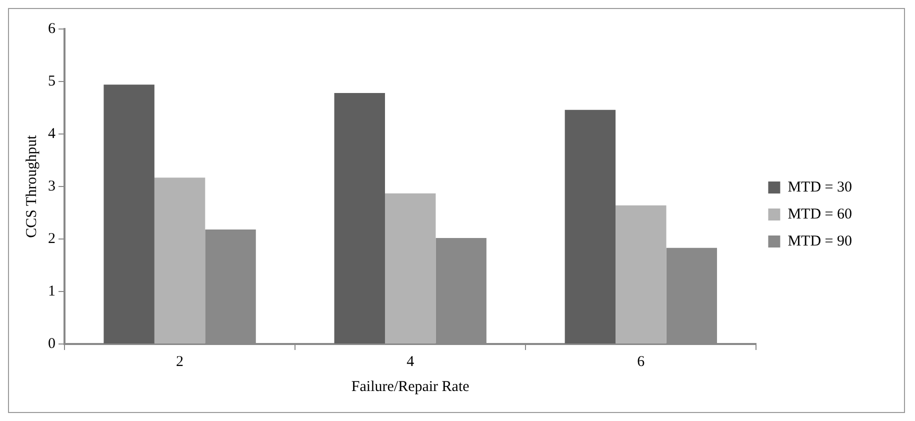 The height and width of the screenshot is (421, 915). Describe the element at coordinates (820, 187) in the screenshot. I see `legend-label: MTD = 30` at that location.